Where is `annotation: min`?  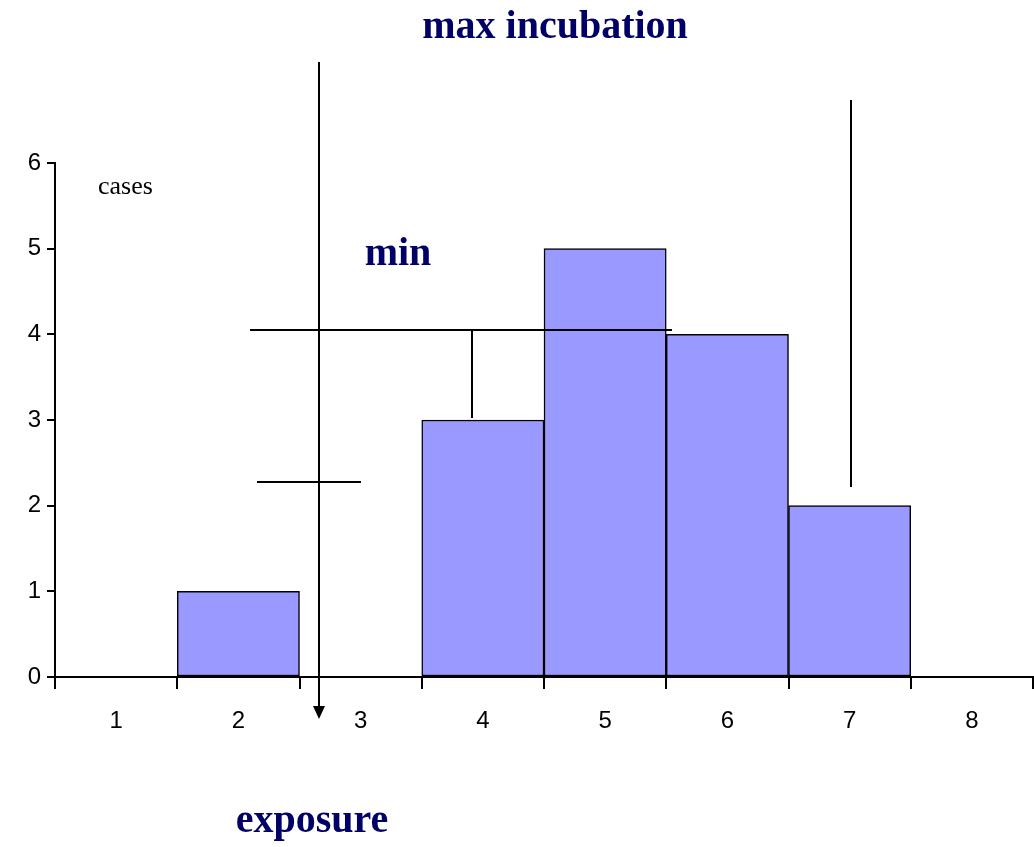 annotation: min is located at coordinates (398, 252).